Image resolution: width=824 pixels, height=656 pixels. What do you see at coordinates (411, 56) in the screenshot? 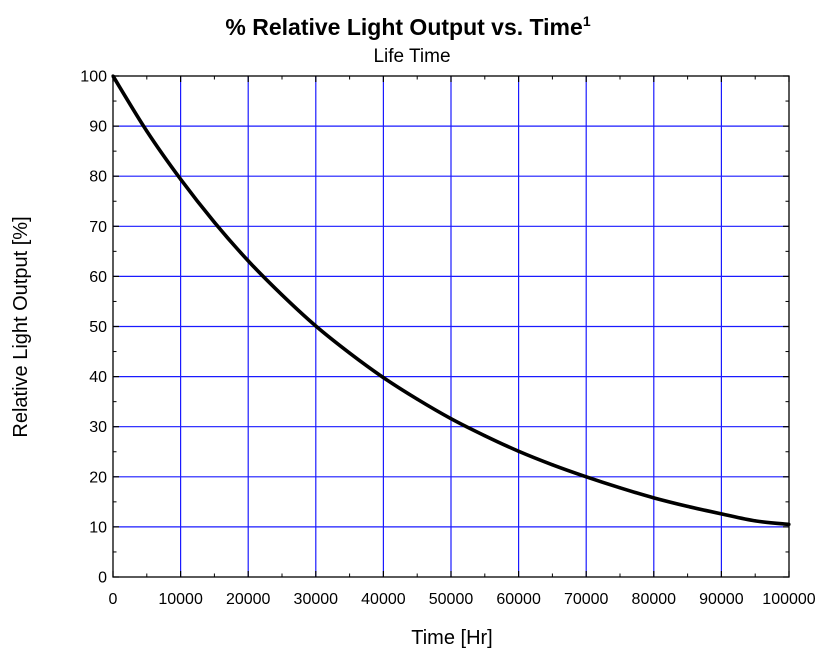
I see `chart-subtitle: Life Time` at bounding box center [411, 56].